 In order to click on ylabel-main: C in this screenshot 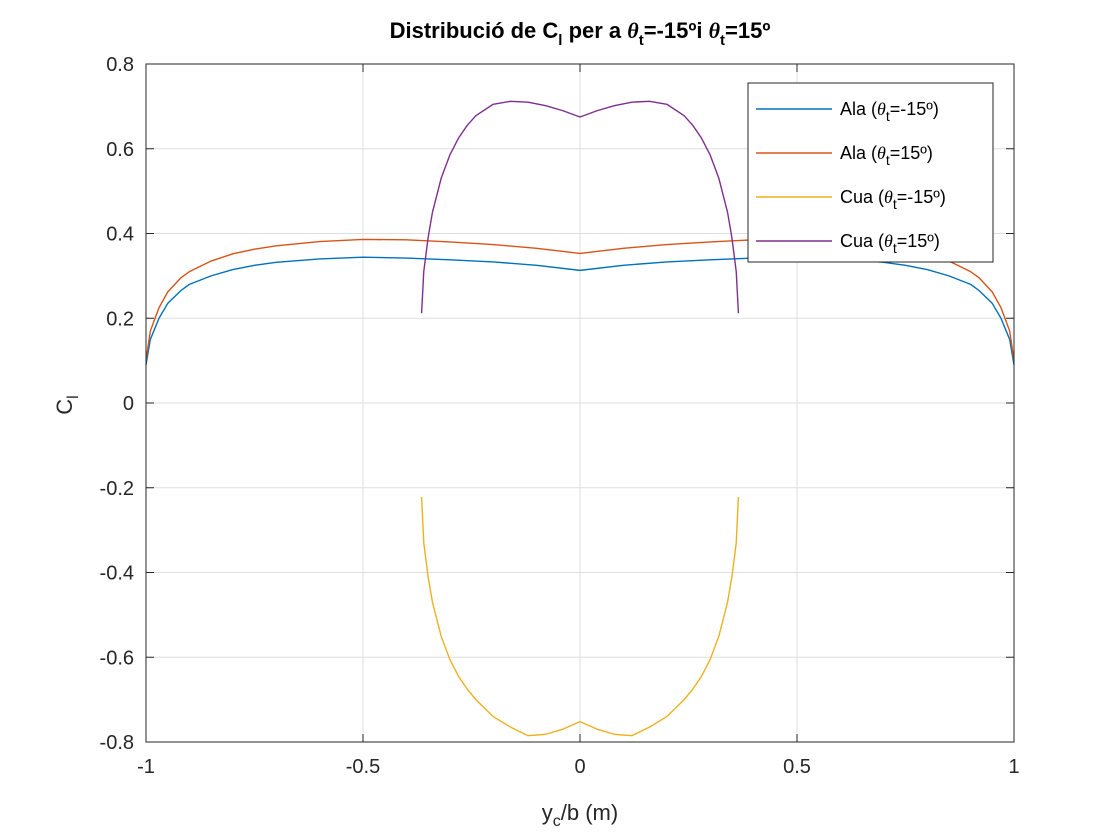, I will do `click(64, 407)`.